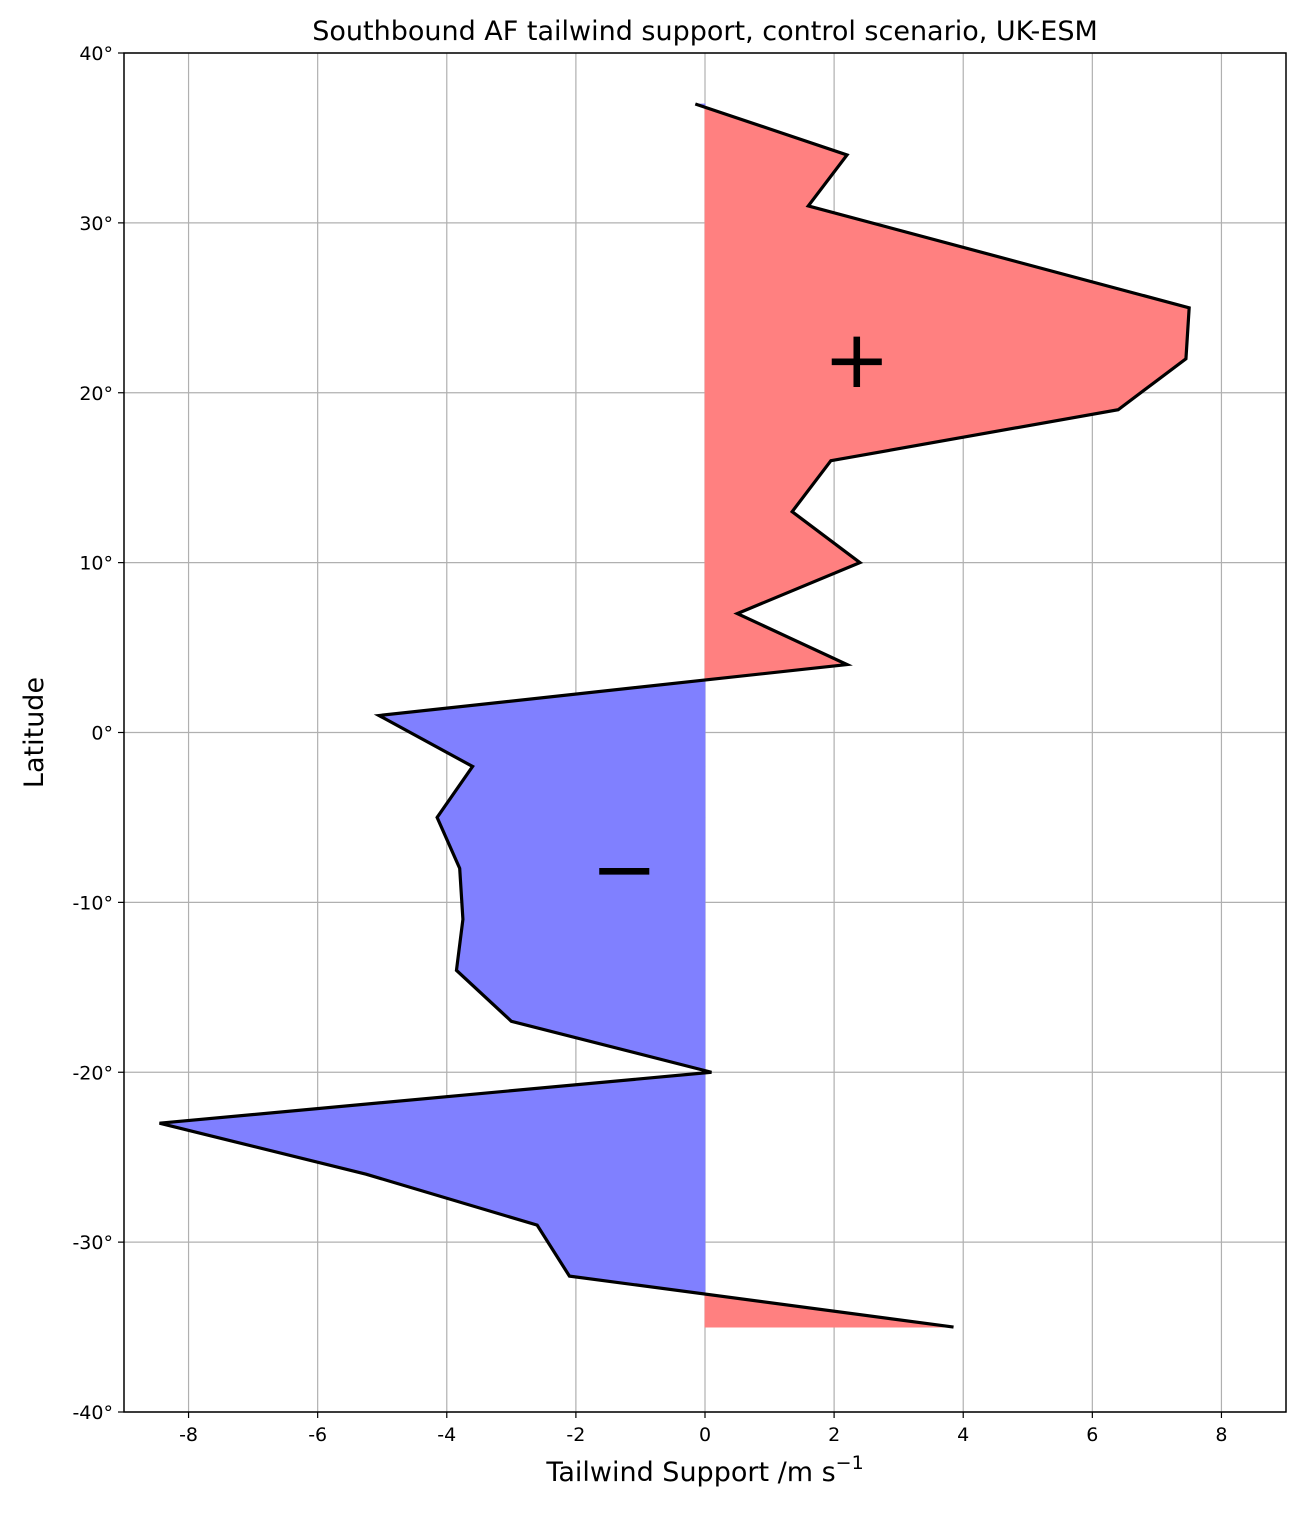  Describe the element at coordinates (92, 903) in the screenshot. I see `y-tick-label-5: -10°` at that location.